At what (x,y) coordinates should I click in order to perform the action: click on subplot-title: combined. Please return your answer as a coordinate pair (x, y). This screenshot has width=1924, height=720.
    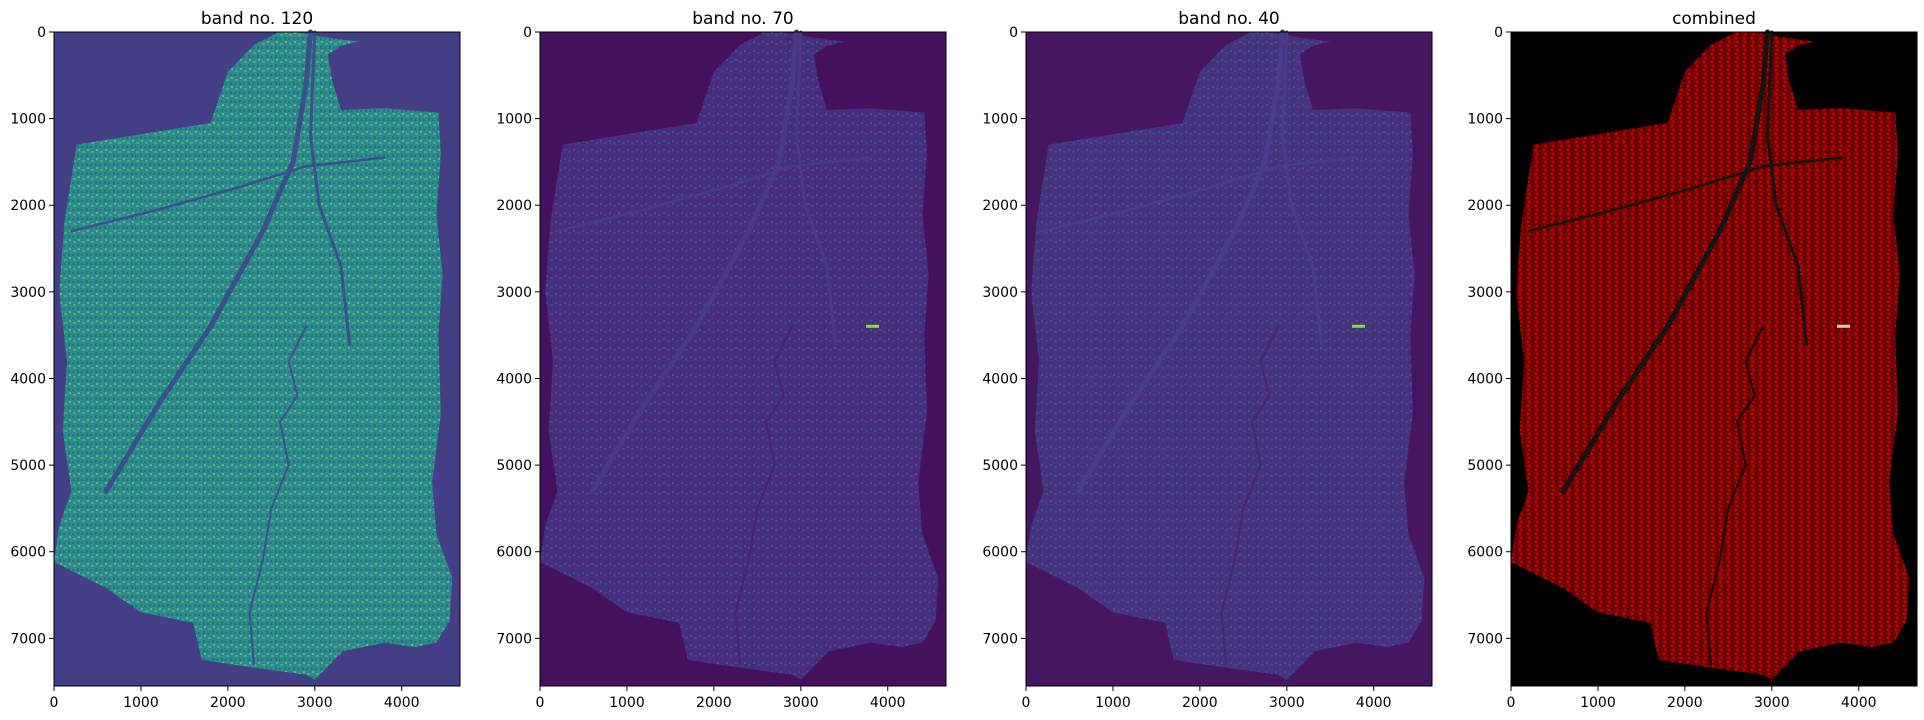
    Looking at the image, I should click on (1714, 19).